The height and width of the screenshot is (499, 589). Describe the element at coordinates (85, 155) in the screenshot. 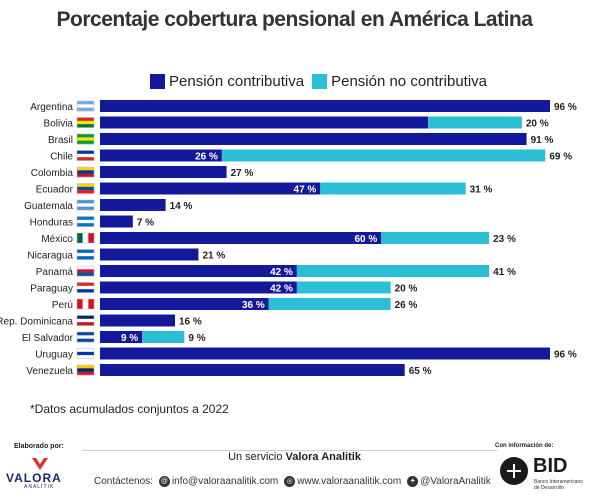

I see `flag-chile-icon` at that location.